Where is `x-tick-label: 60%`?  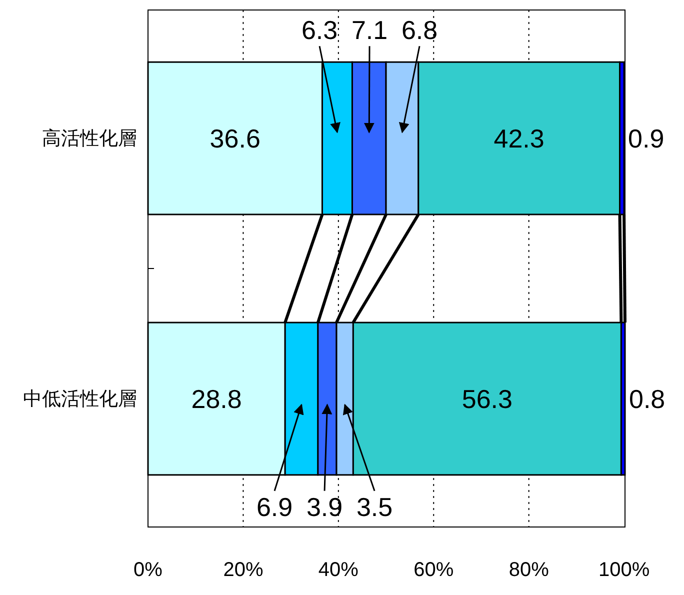 x-tick-label: 60% is located at coordinates (434, 570).